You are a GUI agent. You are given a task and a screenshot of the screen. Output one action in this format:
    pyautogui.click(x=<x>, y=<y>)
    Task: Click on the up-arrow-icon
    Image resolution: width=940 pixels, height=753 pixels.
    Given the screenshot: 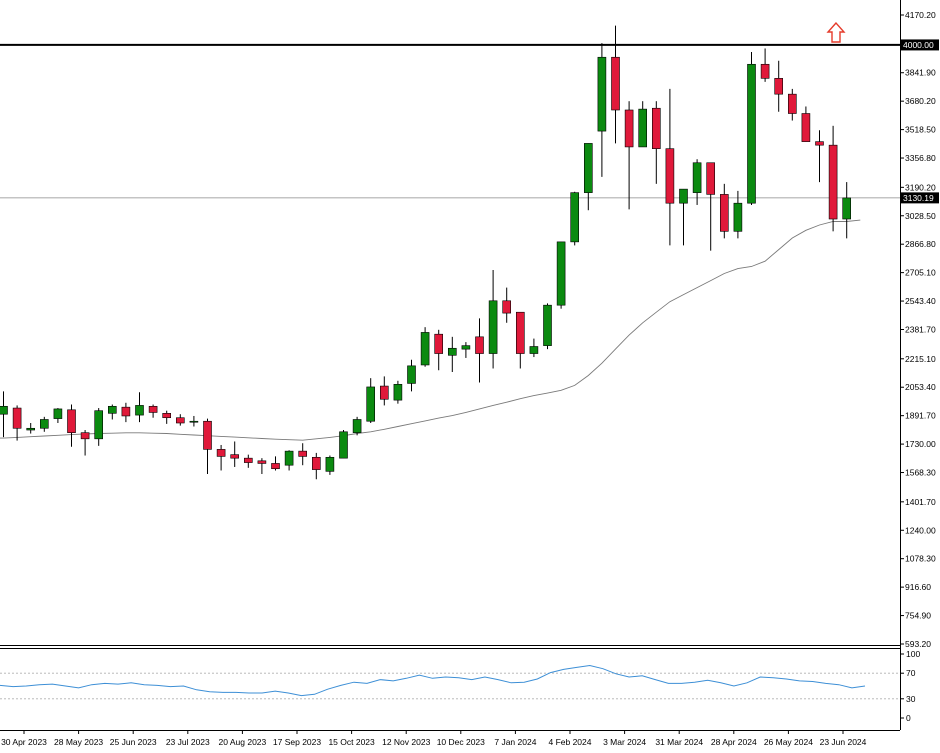 What is the action you would take?
    pyautogui.click(x=836, y=32)
    